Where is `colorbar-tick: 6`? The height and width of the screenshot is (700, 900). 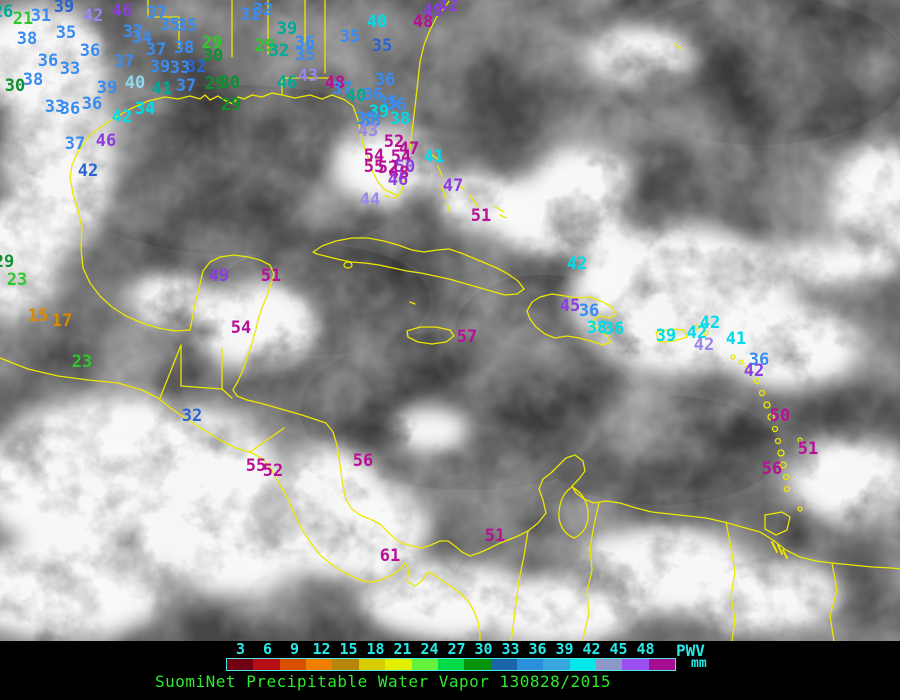 colorbar-tick: 6 is located at coordinates (267, 649).